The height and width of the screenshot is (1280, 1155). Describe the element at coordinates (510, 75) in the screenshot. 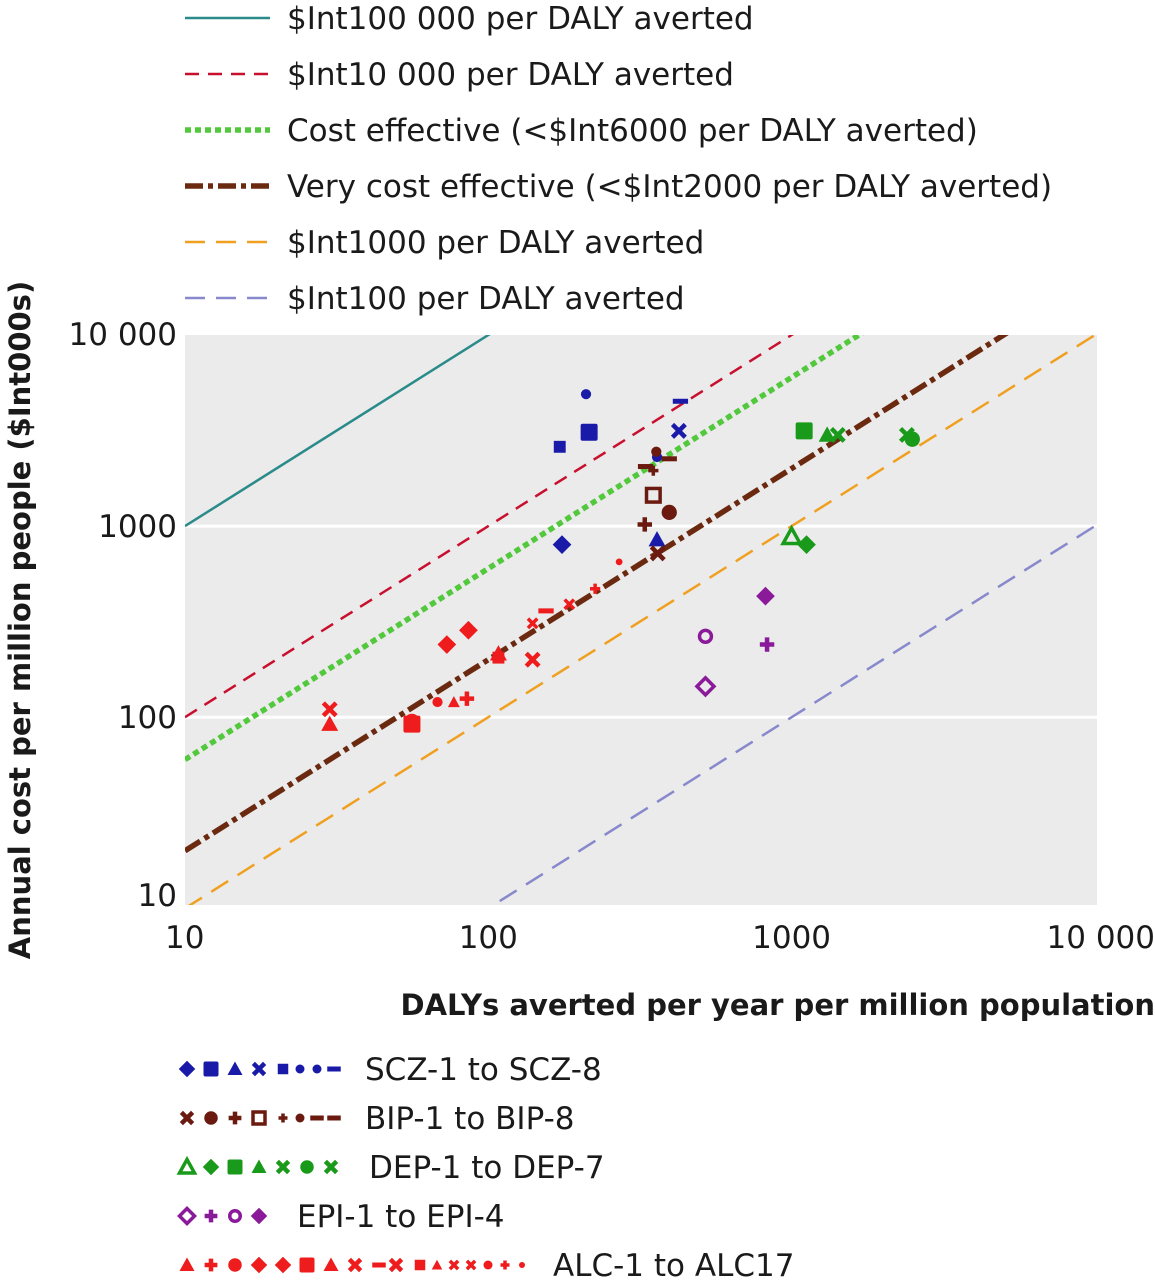

I see `legend-label-2: $Int10 000 per DALY averted` at that location.